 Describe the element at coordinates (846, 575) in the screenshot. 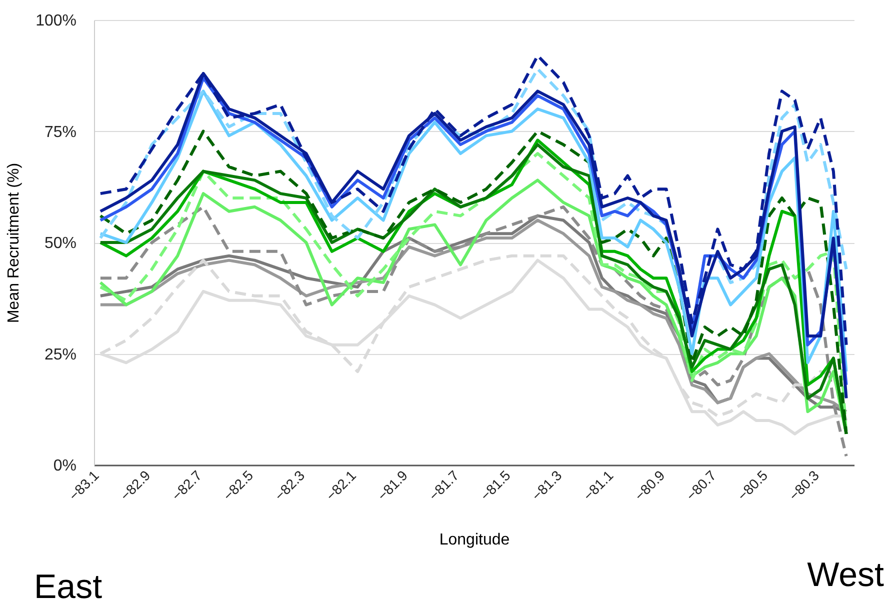

I see `text: West` at that location.